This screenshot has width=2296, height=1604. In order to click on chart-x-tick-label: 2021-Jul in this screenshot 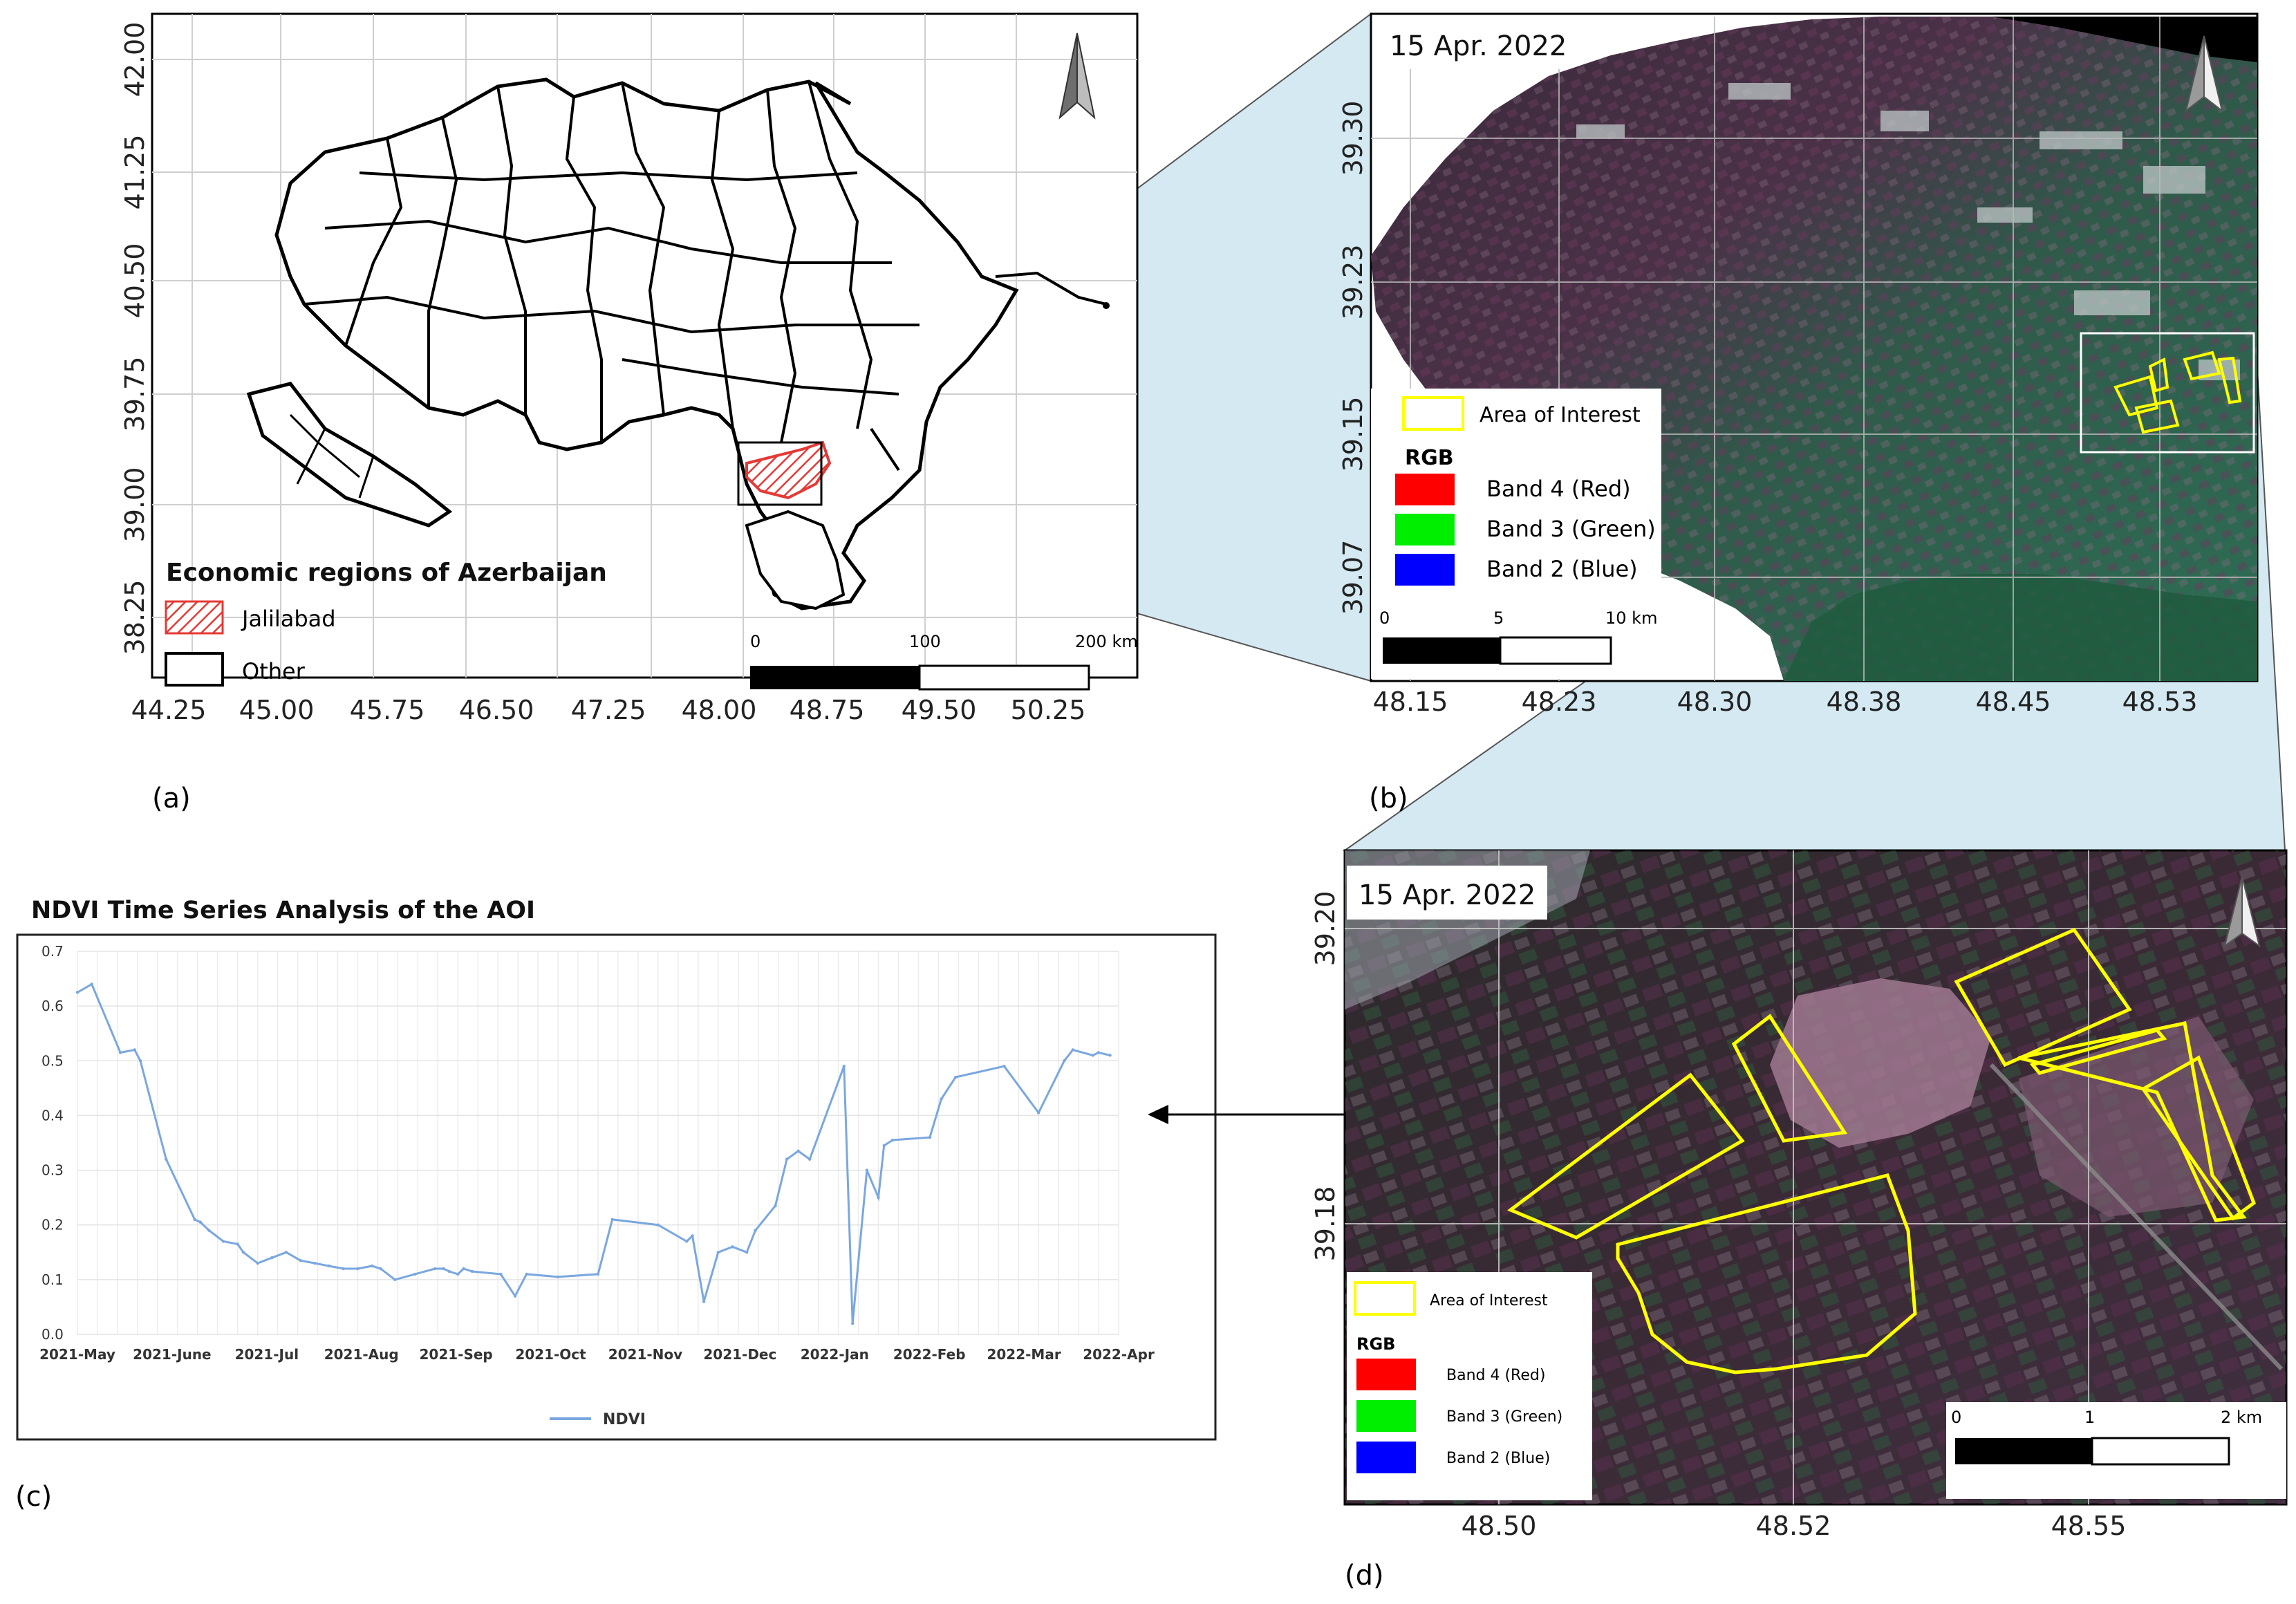, I will do `click(267, 1354)`.